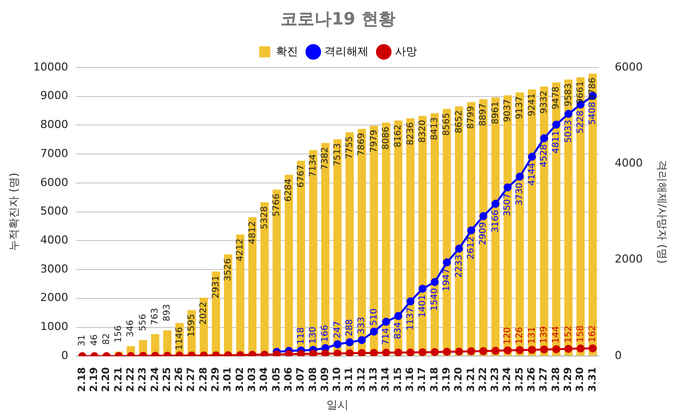 The image size is (680, 420). What do you see at coordinates (423, 131) in the screenshot?
I see `data-label: 8320` at bounding box center [423, 131].